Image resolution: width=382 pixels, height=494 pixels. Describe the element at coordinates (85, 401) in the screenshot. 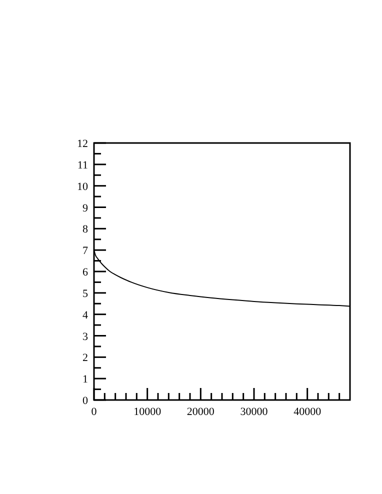

I see `y-tick-label: 0` at that location.